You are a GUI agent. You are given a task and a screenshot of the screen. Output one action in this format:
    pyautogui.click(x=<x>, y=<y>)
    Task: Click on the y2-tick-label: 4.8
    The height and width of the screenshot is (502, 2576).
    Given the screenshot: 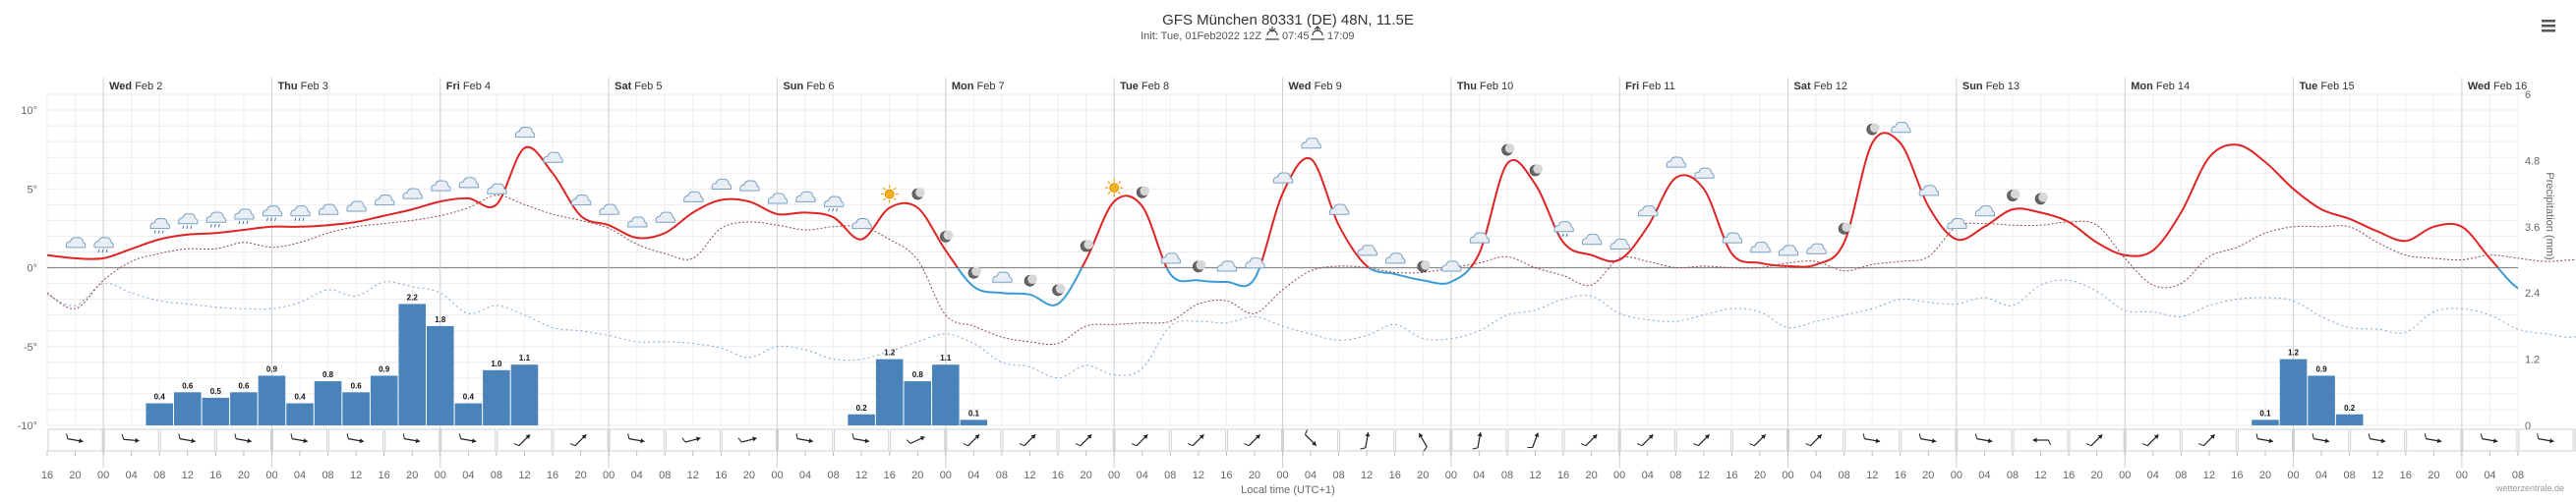 What is the action you would take?
    pyautogui.click(x=2532, y=161)
    